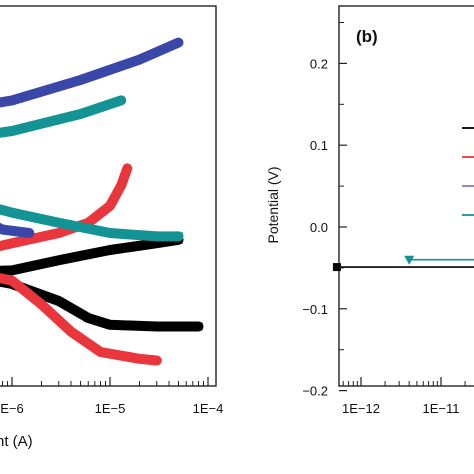  I want to click on panel-b-y-tick-label-2: 0.0, so click(319, 227).